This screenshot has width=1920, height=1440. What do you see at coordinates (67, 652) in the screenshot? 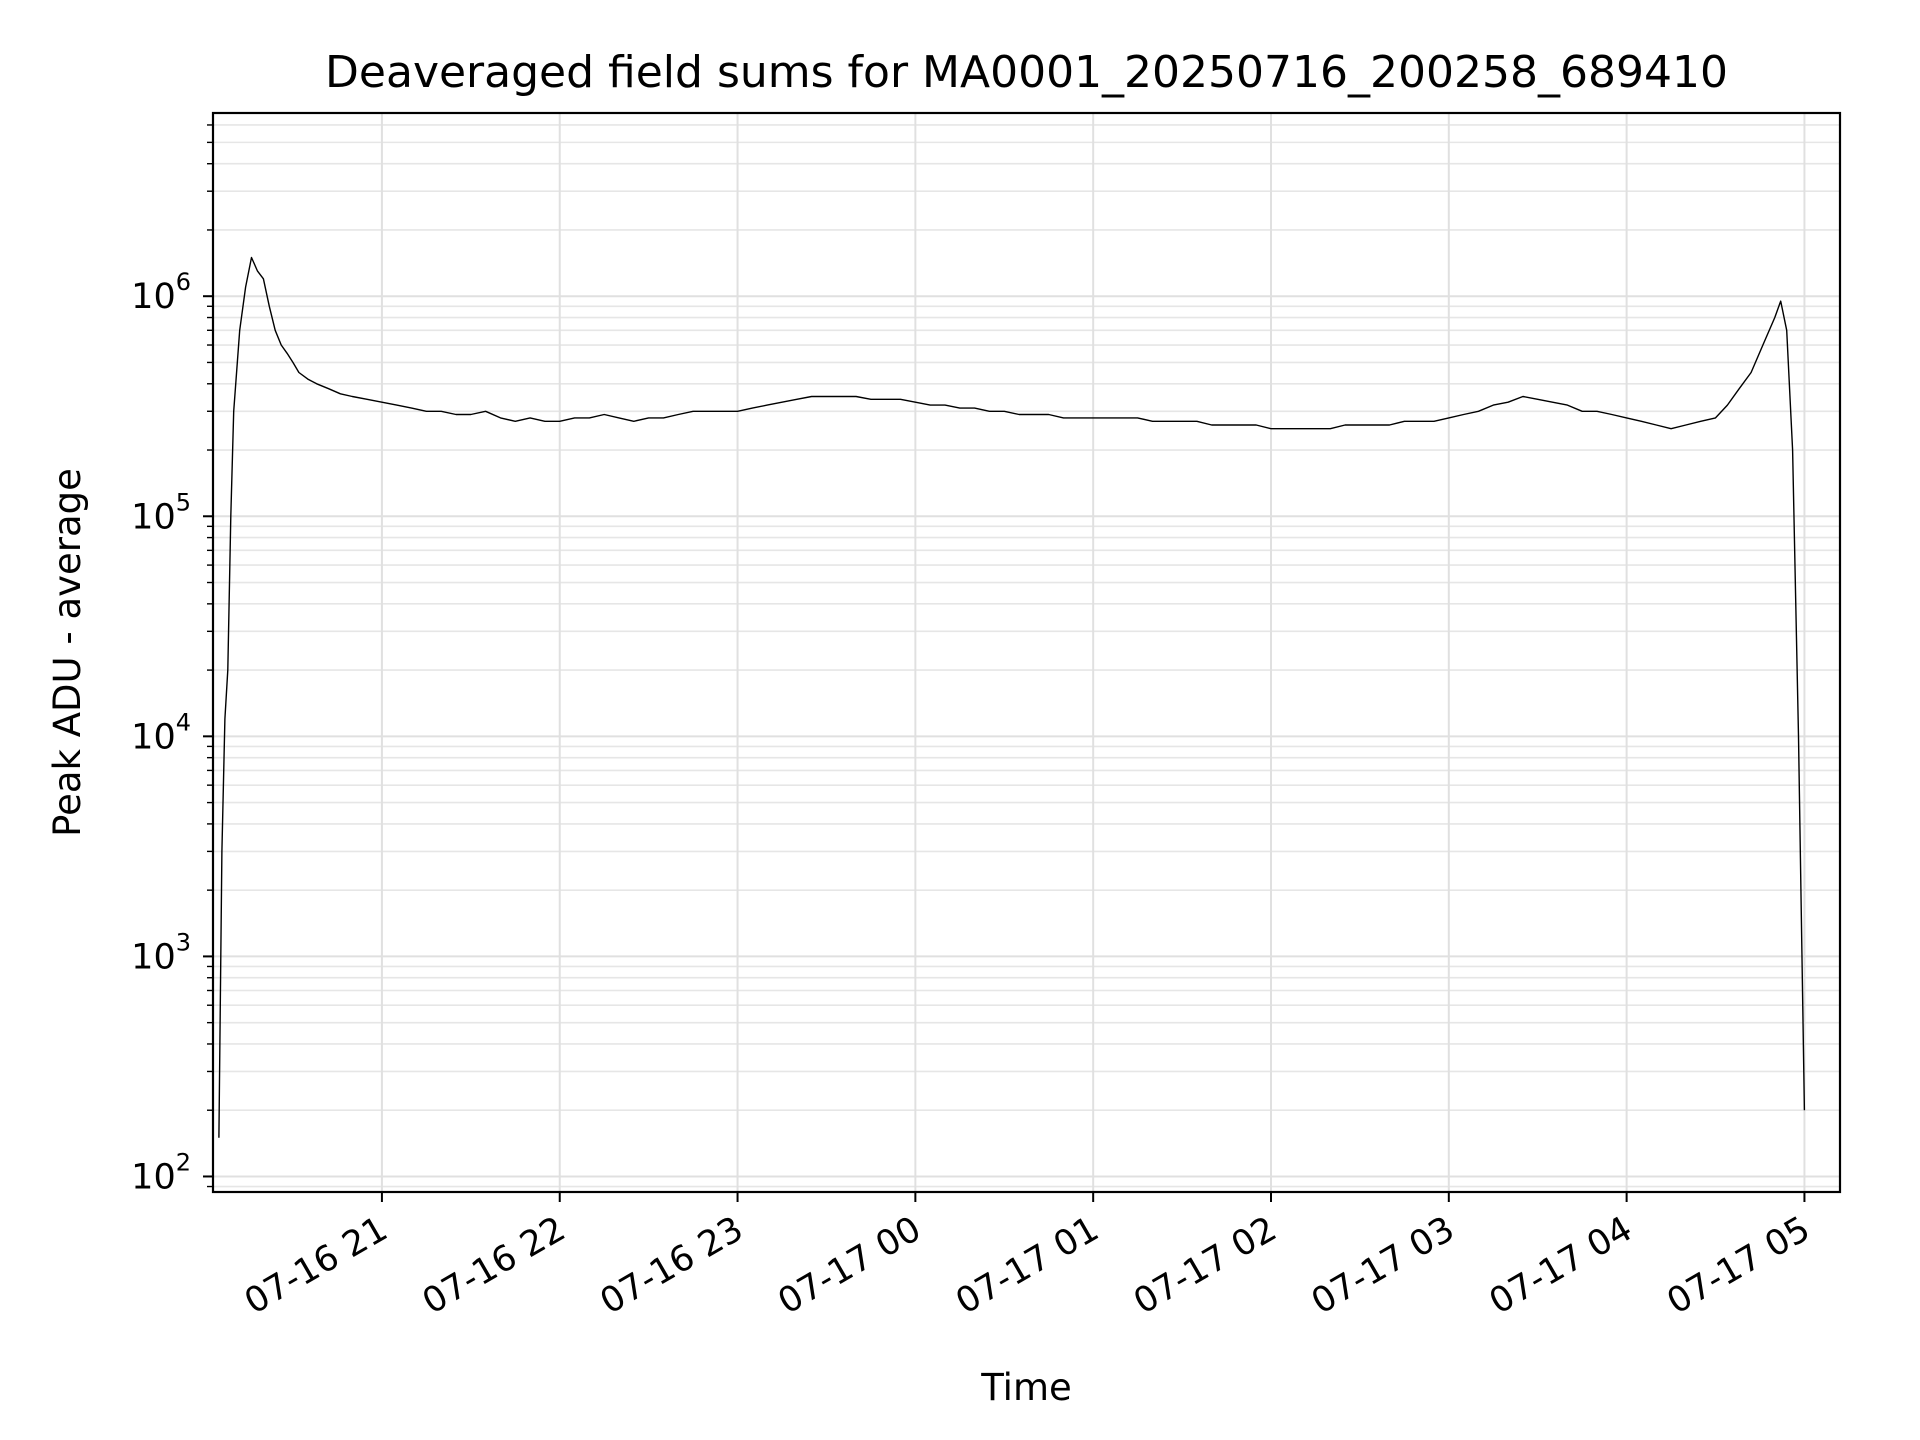
I see `y-axis-label: Peak ADU - average` at bounding box center [67, 652].